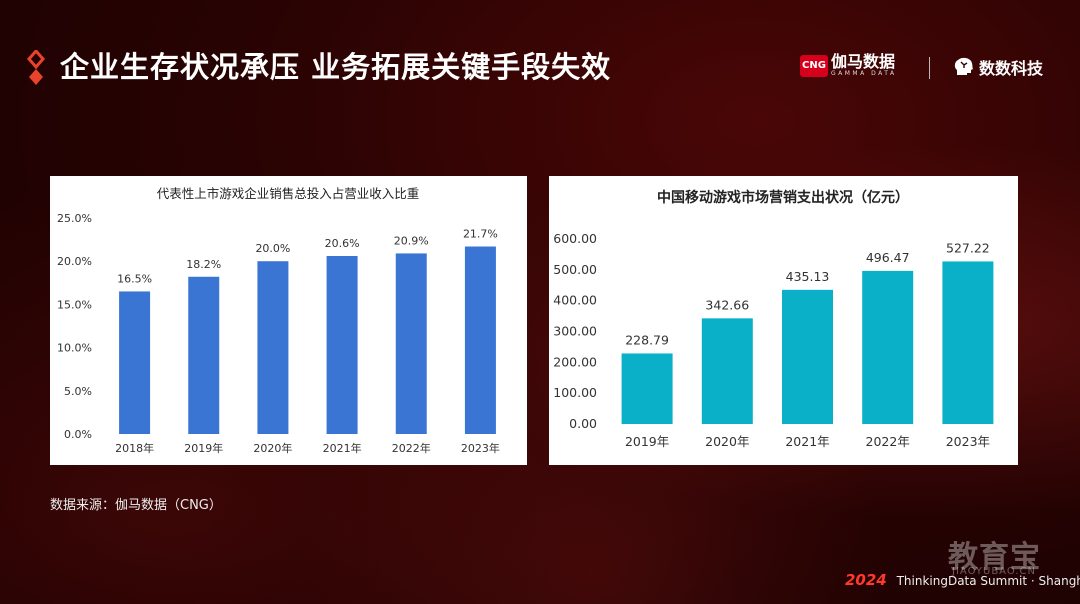  What do you see at coordinates (783, 197) in the screenshot?
I see `chart-title: 中国移动游戏市场营销支出状况（亿元）` at bounding box center [783, 197].